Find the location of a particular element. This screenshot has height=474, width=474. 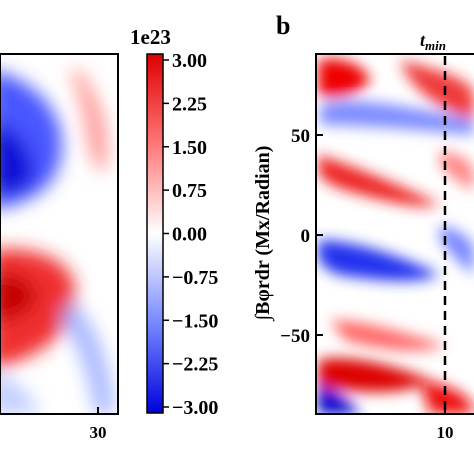

colorbar-tick-label: −0.75 is located at coordinates (195, 278).